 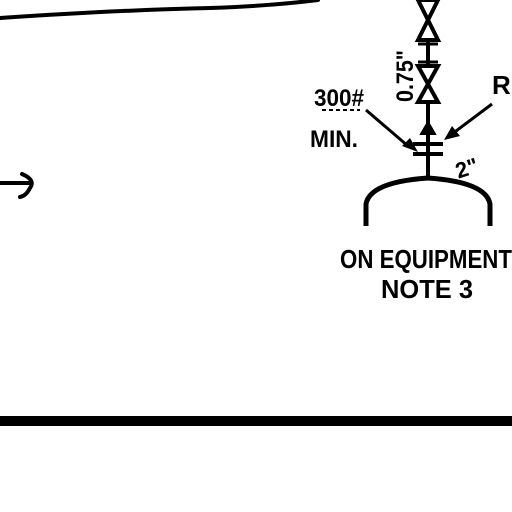 I want to click on left-arrow-fragment, so click(x=17, y=185).